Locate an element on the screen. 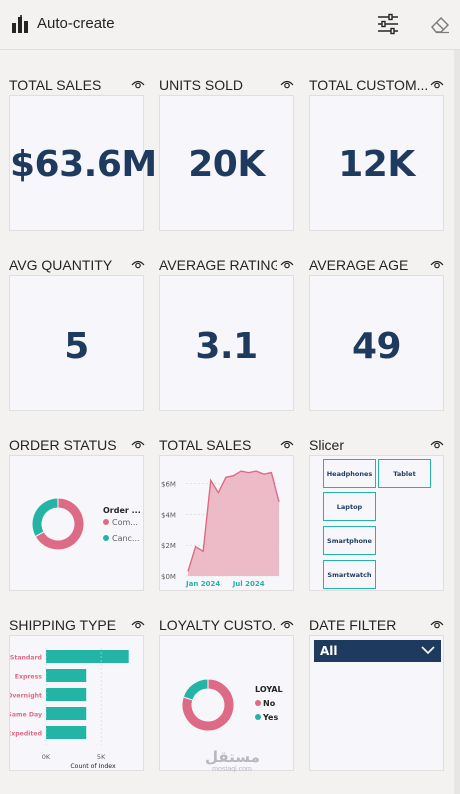 Image resolution: width=460 pixels, height=794 pixels. kpi-card-total-sales: $63.6M is located at coordinates (83, 163).